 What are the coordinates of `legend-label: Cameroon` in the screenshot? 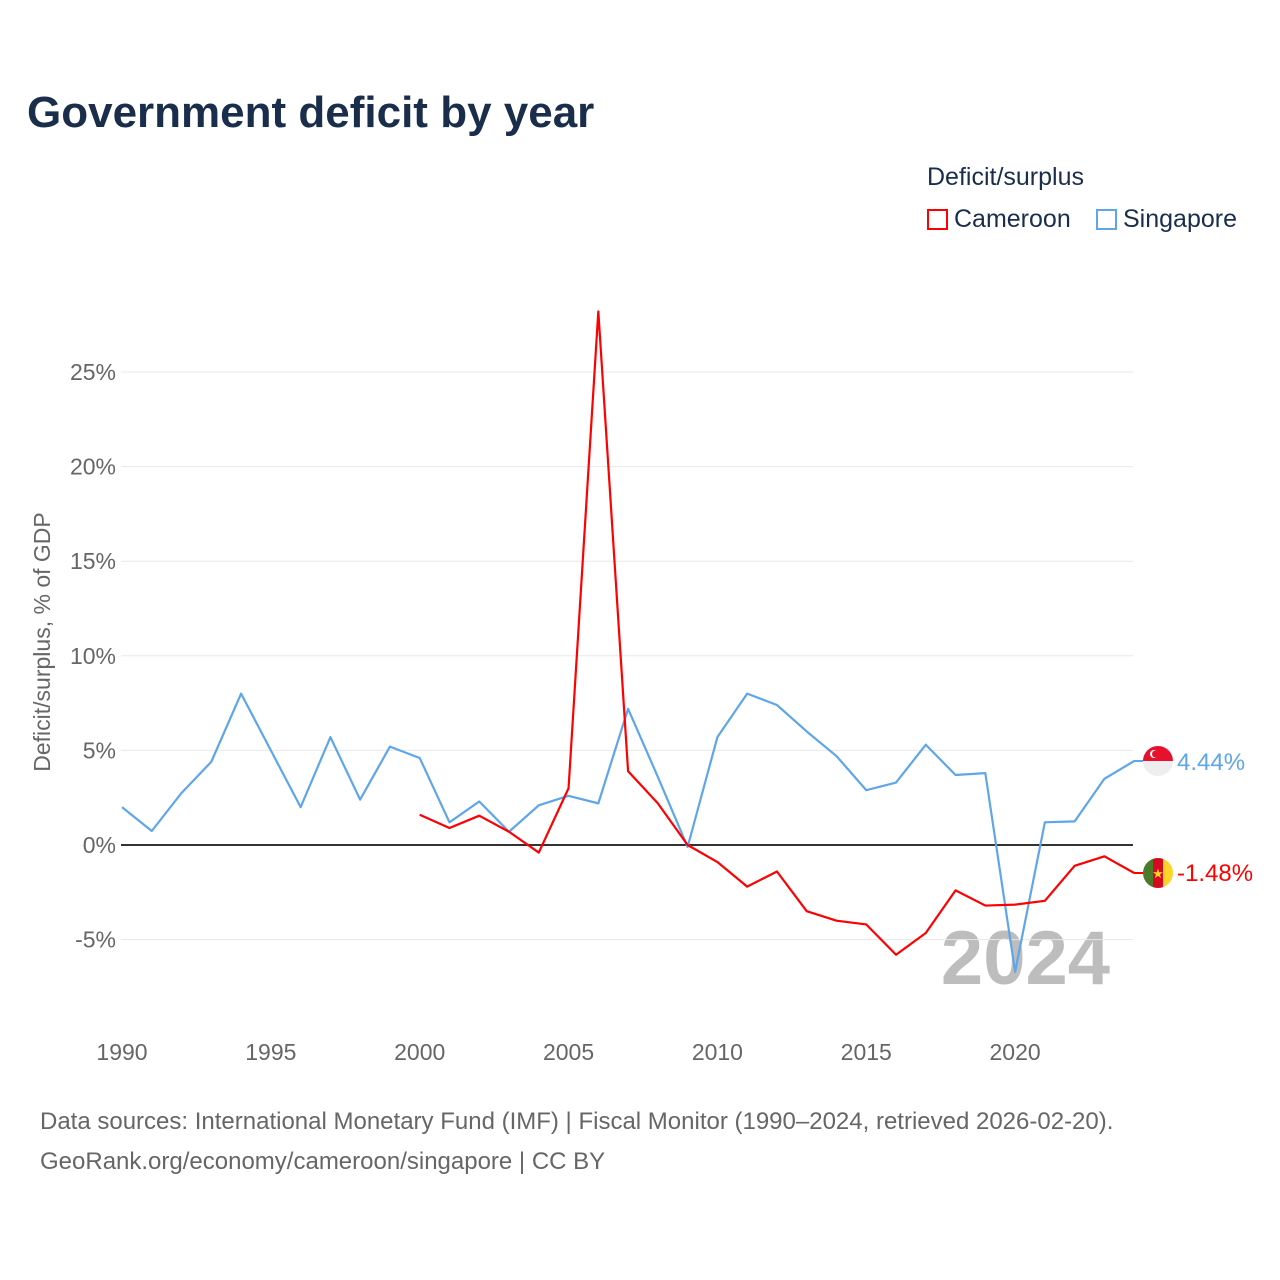 It's located at (1012, 219).